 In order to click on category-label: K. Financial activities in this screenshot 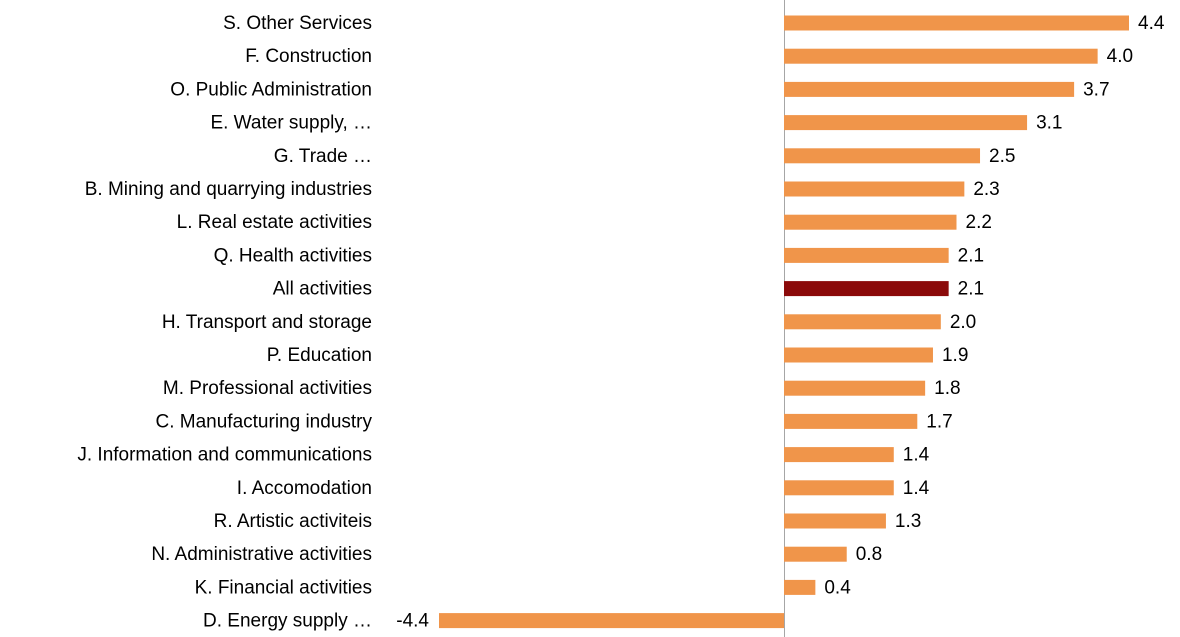, I will do `click(283, 587)`.